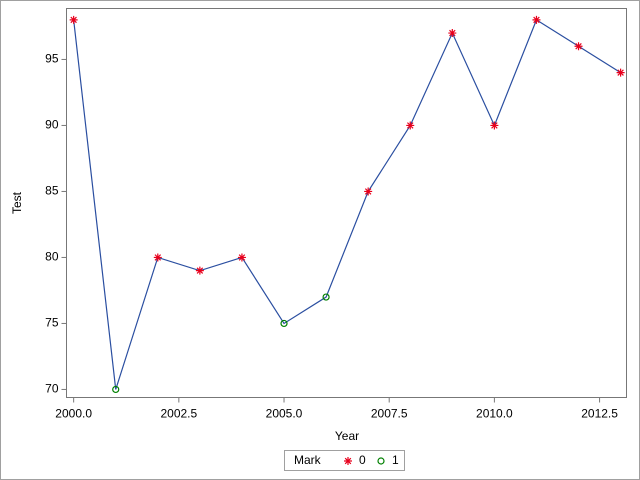  Describe the element at coordinates (73, 414) in the screenshot. I see `x-tick-label: 2000.0` at that location.